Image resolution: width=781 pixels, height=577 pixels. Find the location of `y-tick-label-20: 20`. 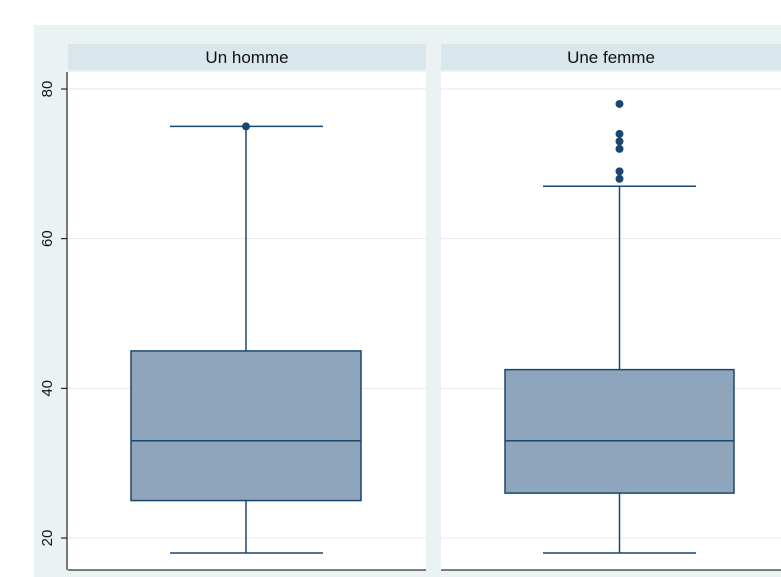

y-tick-label-20: 20 is located at coordinates (47, 538).